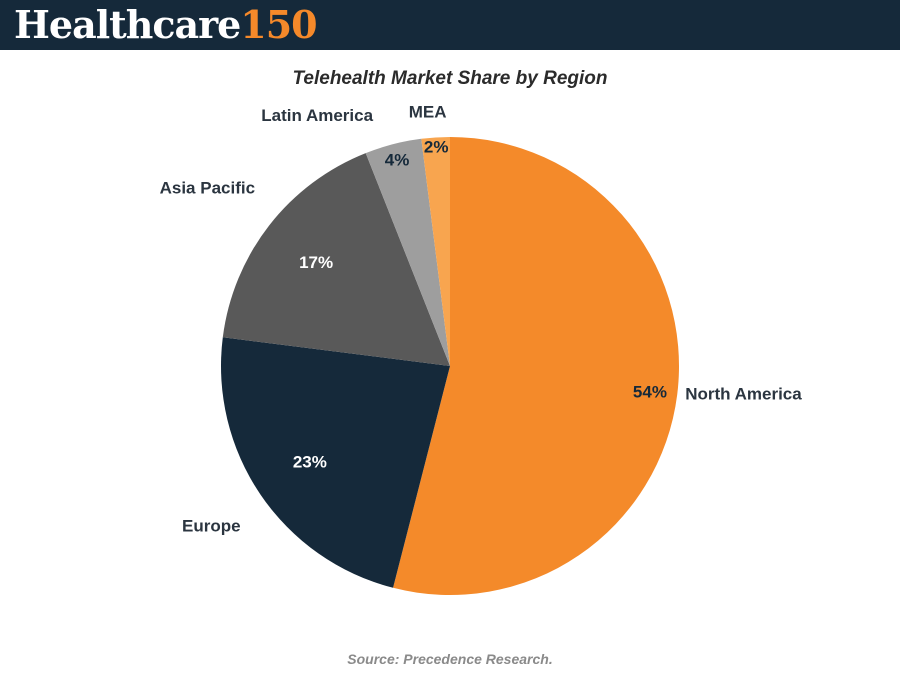 The image size is (900, 675). I want to click on logo-word: Healthcare, so click(127, 24).